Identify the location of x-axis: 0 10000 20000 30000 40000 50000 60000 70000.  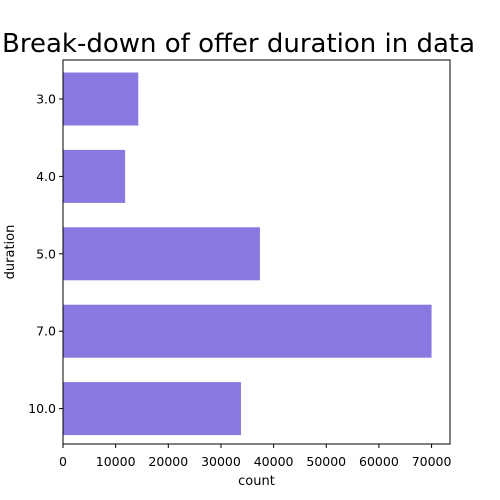
(255, 456).